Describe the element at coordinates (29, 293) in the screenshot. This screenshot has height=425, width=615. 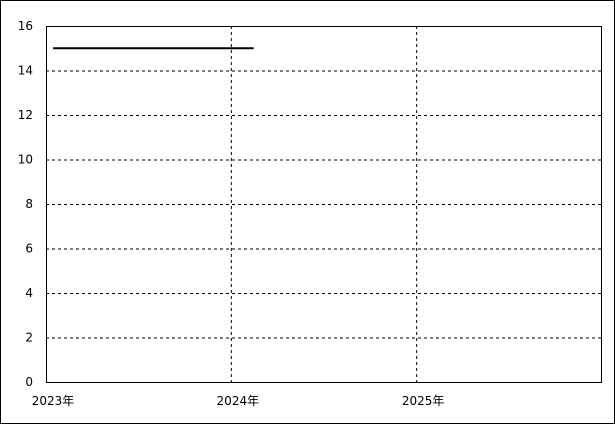
I see `y-tick-label: 4` at that location.